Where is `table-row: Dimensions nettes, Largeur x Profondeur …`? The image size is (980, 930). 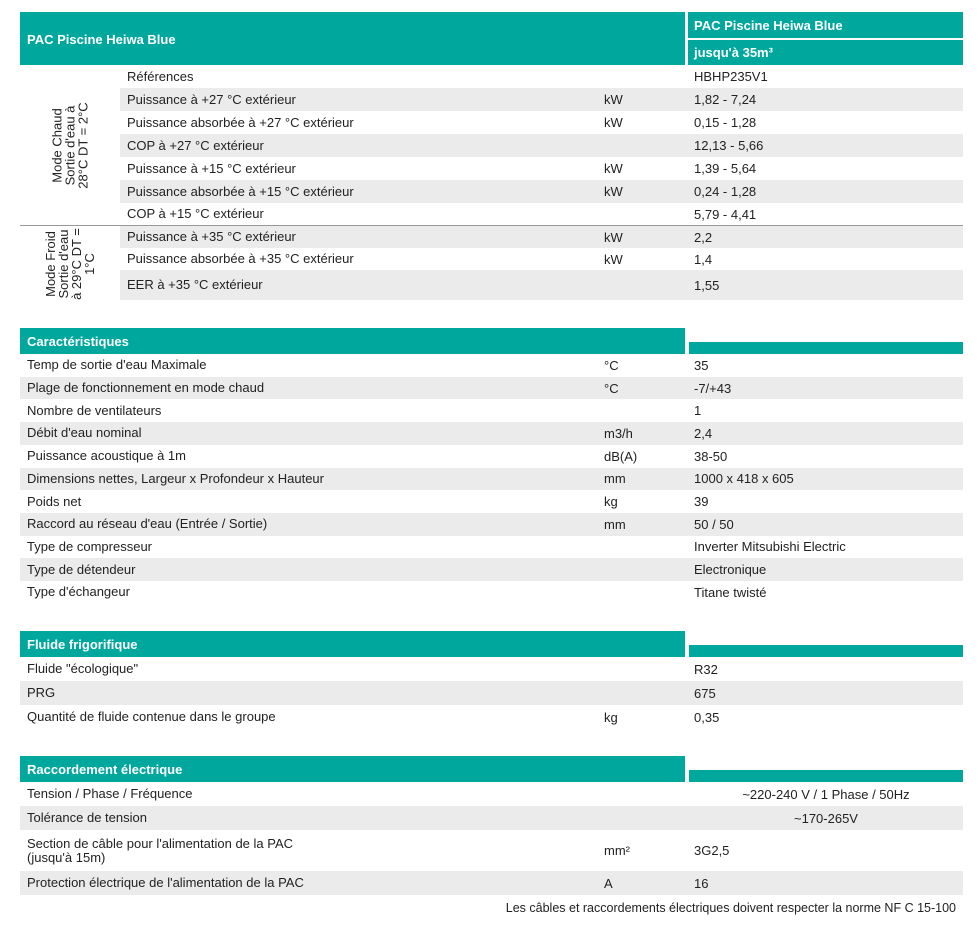
table-row: Dimensions nettes, Largeur x Profondeur … is located at coordinates (491, 479).